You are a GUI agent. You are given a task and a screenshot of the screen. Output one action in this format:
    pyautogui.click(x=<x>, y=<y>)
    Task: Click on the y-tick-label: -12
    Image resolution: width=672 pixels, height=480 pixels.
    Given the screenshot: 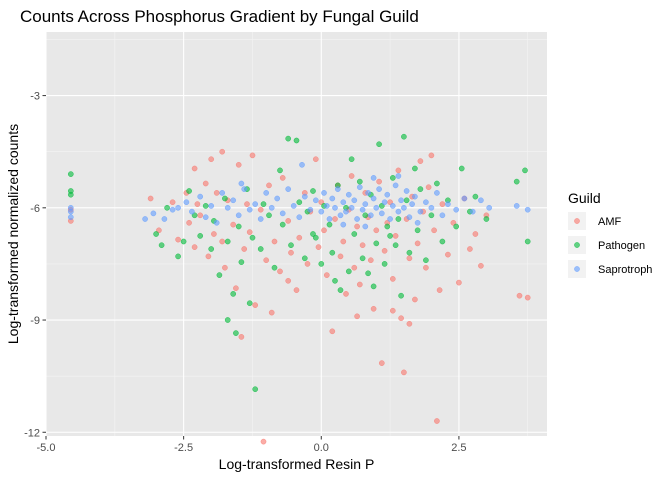 What is the action you would take?
    pyautogui.click(x=32, y=433)
    